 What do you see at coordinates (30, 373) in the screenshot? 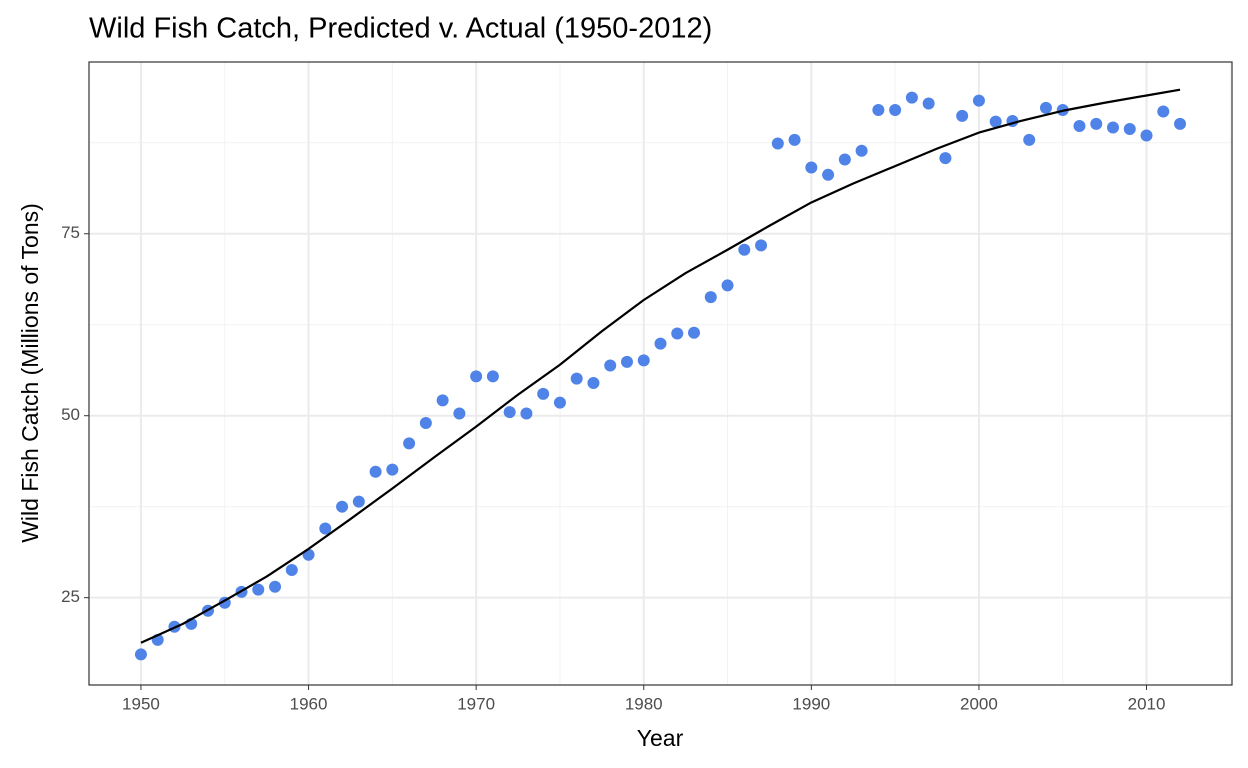
I see `y-axis-label: Wild Fish Catch (Millions of Tons)` at bounding box center [30, 373].